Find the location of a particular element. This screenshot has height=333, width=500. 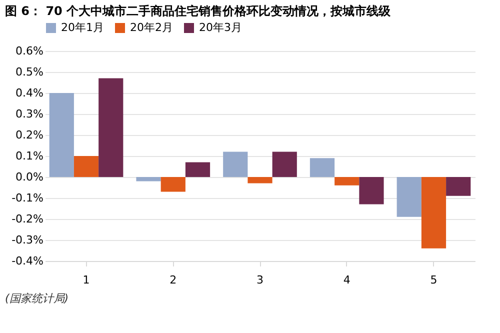

x-tick-label: 2 is located at coordinates (173, 280).